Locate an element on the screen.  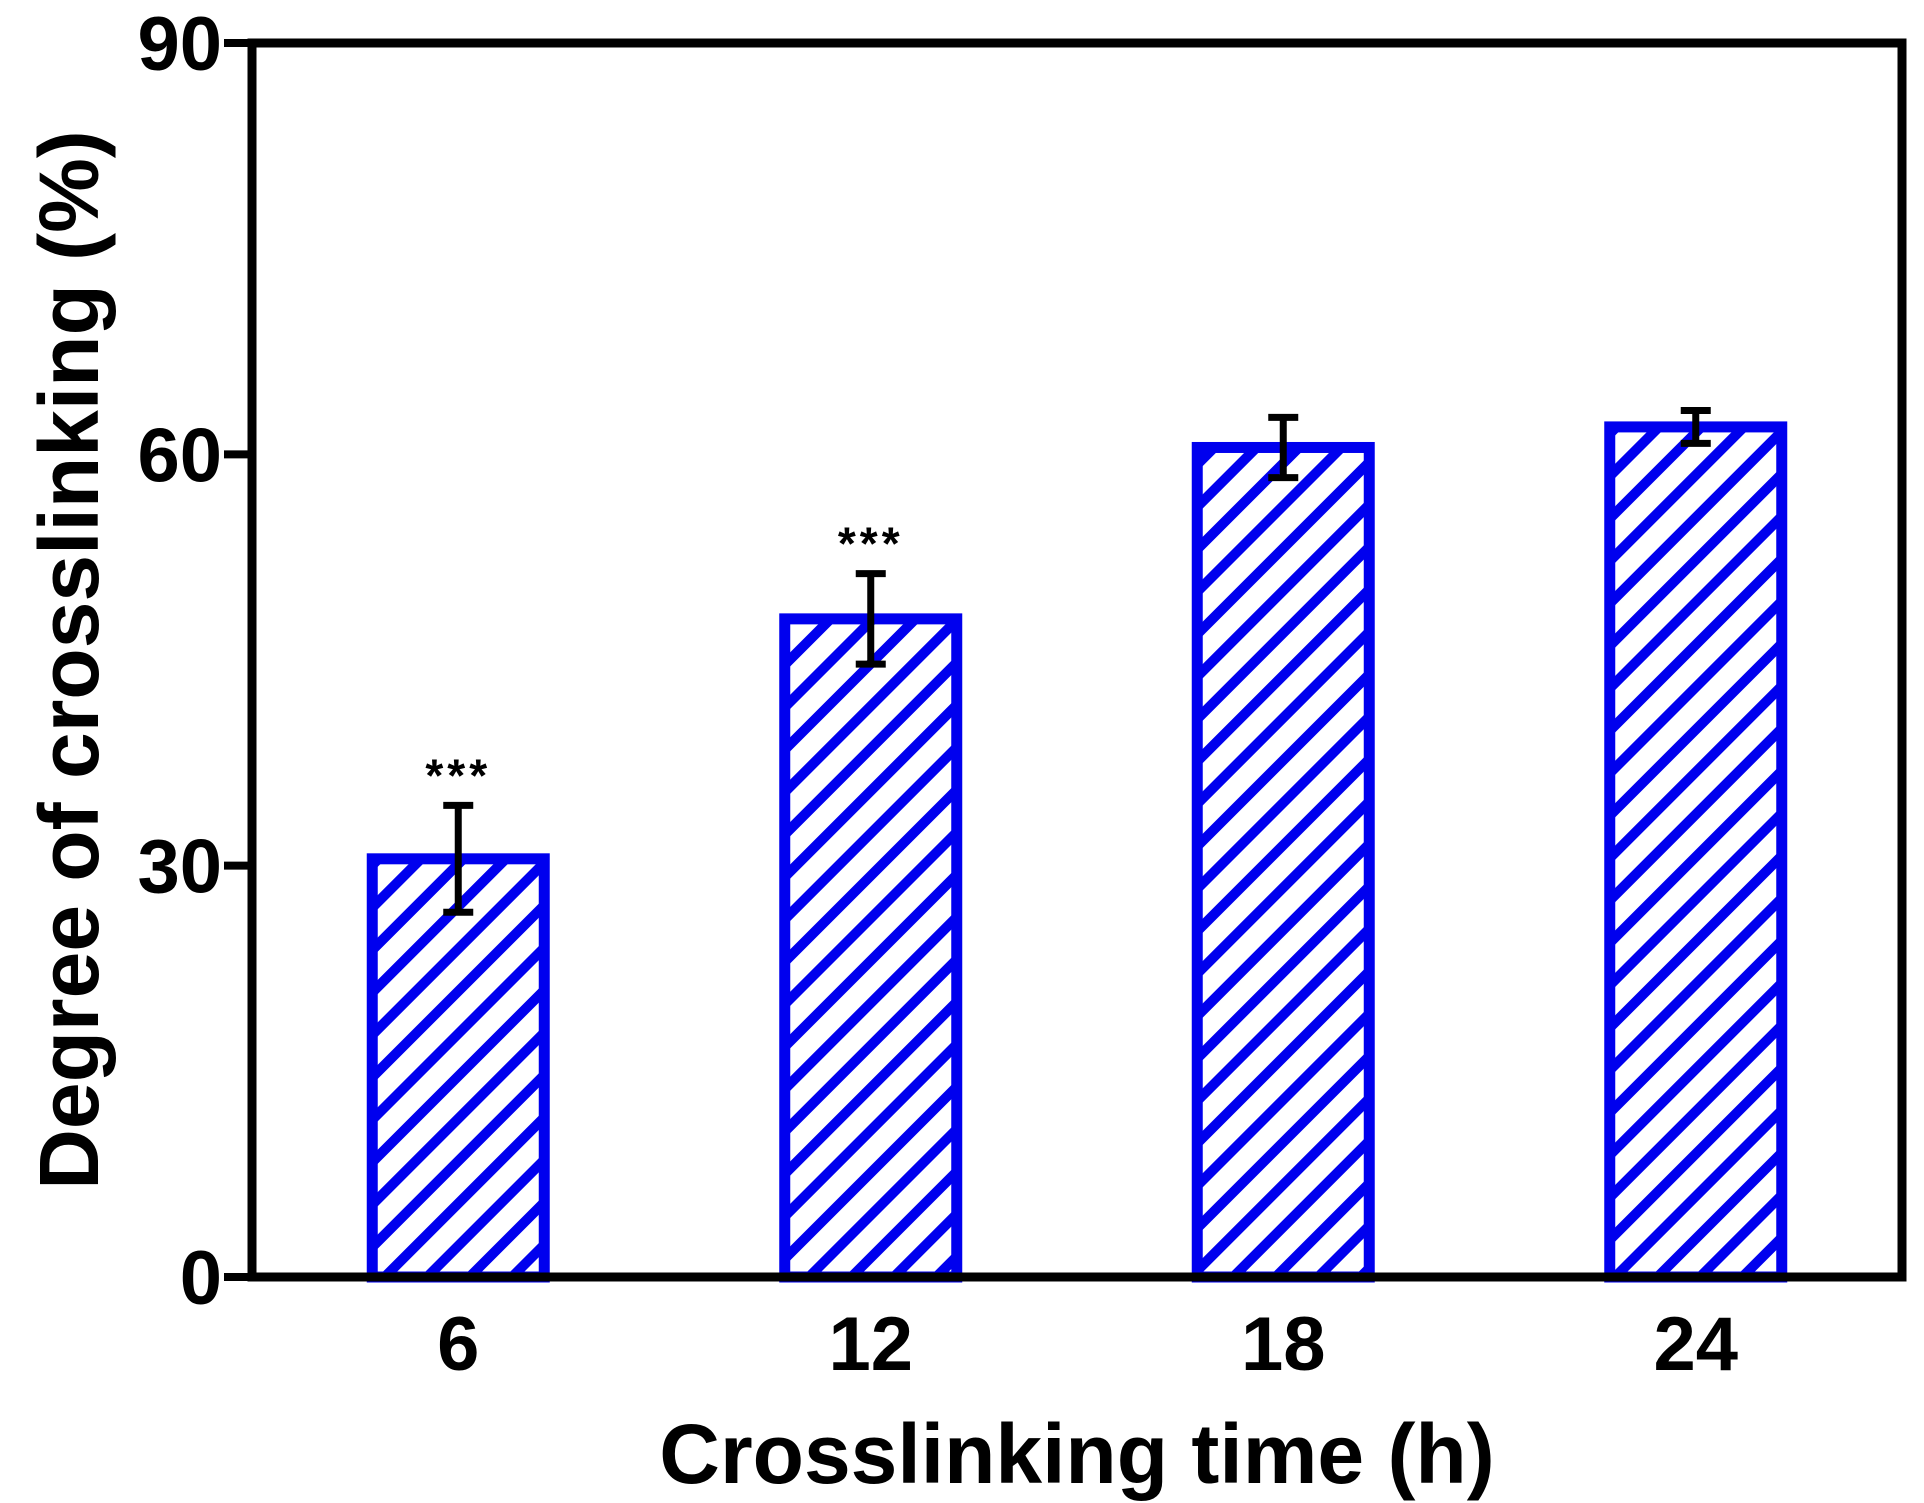
y-tick-label-0: 0 is located at coordinates (201, 1278).